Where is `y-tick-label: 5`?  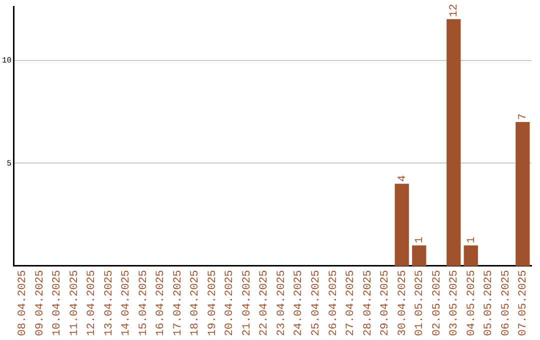 y-tick-label: 5 is located at coordinates (9, 163).